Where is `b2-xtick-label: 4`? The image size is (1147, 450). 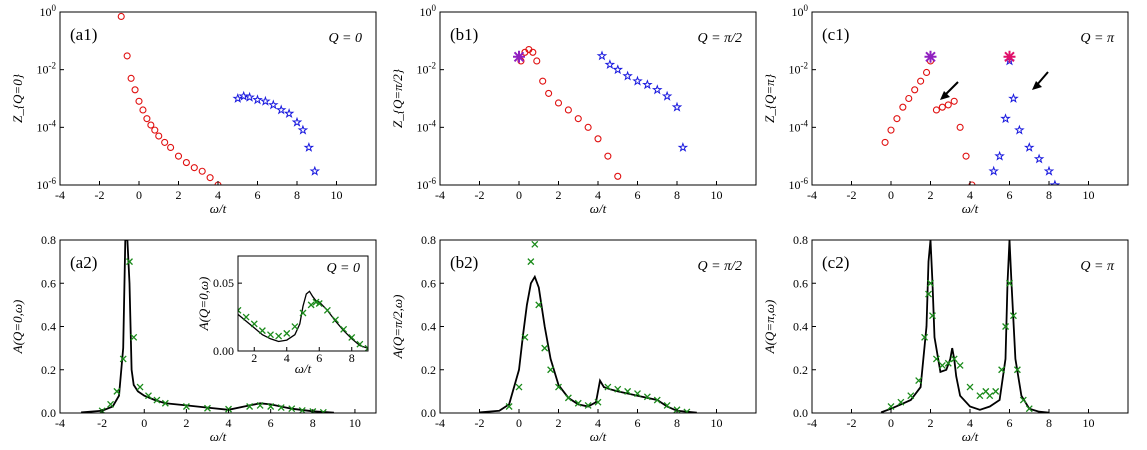
b2-xtick-label: 4 is located at coordinates (598, 423).